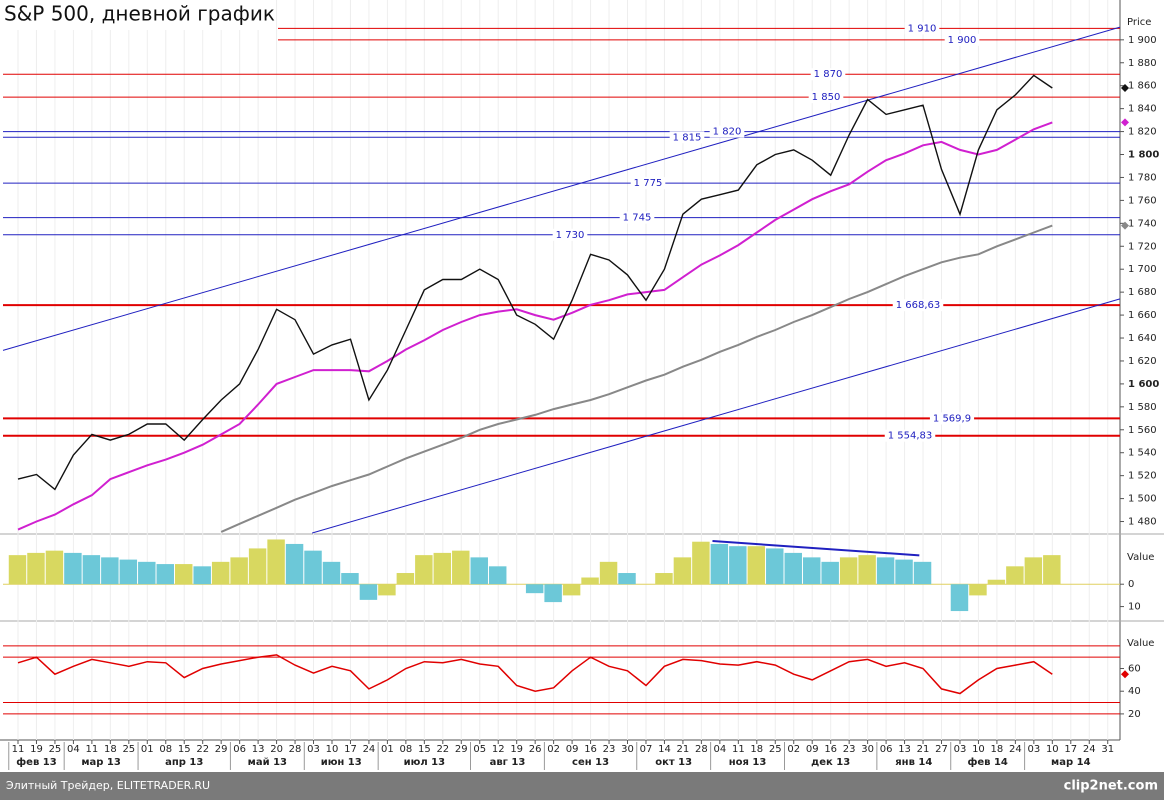 The height and width of the screenshot is (800, 1164). What do you see at coordinates (1142, 246) in the screenshot?
I see `y-tick-label: 1 720` at bounding box center [1142, 246].